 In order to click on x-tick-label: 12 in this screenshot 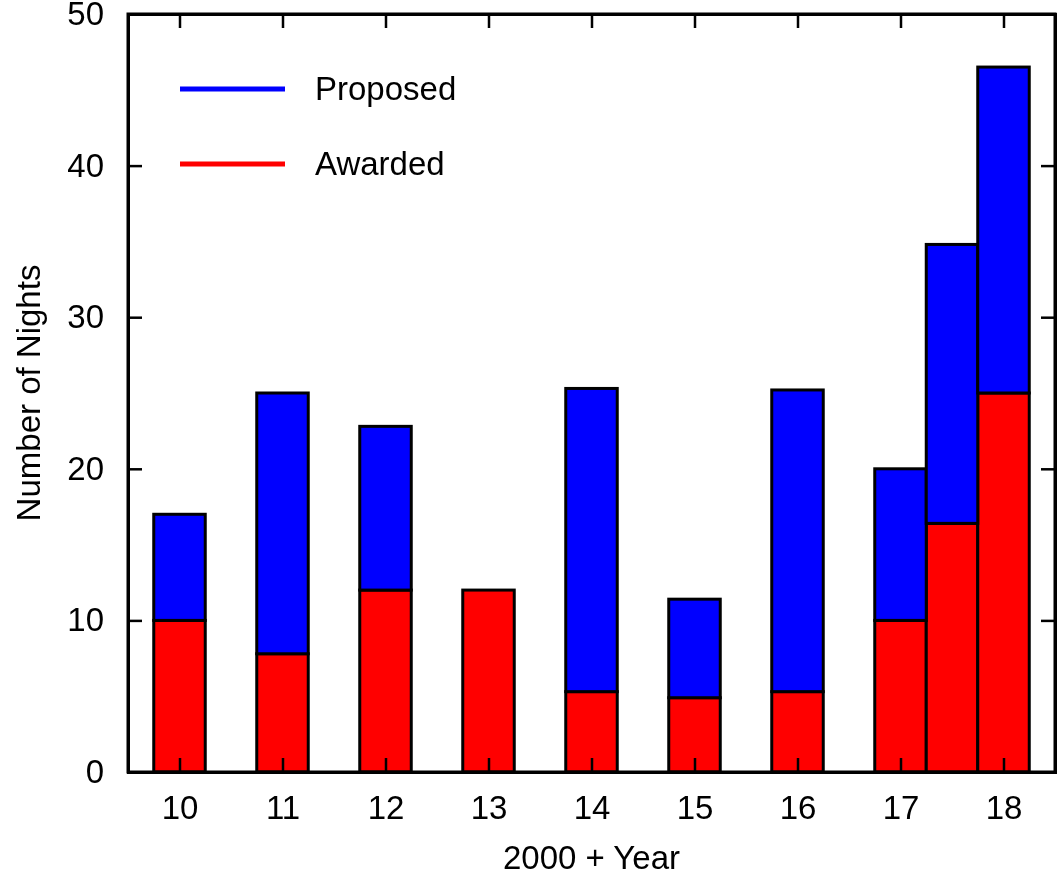, I will do `click(386, 808)`.